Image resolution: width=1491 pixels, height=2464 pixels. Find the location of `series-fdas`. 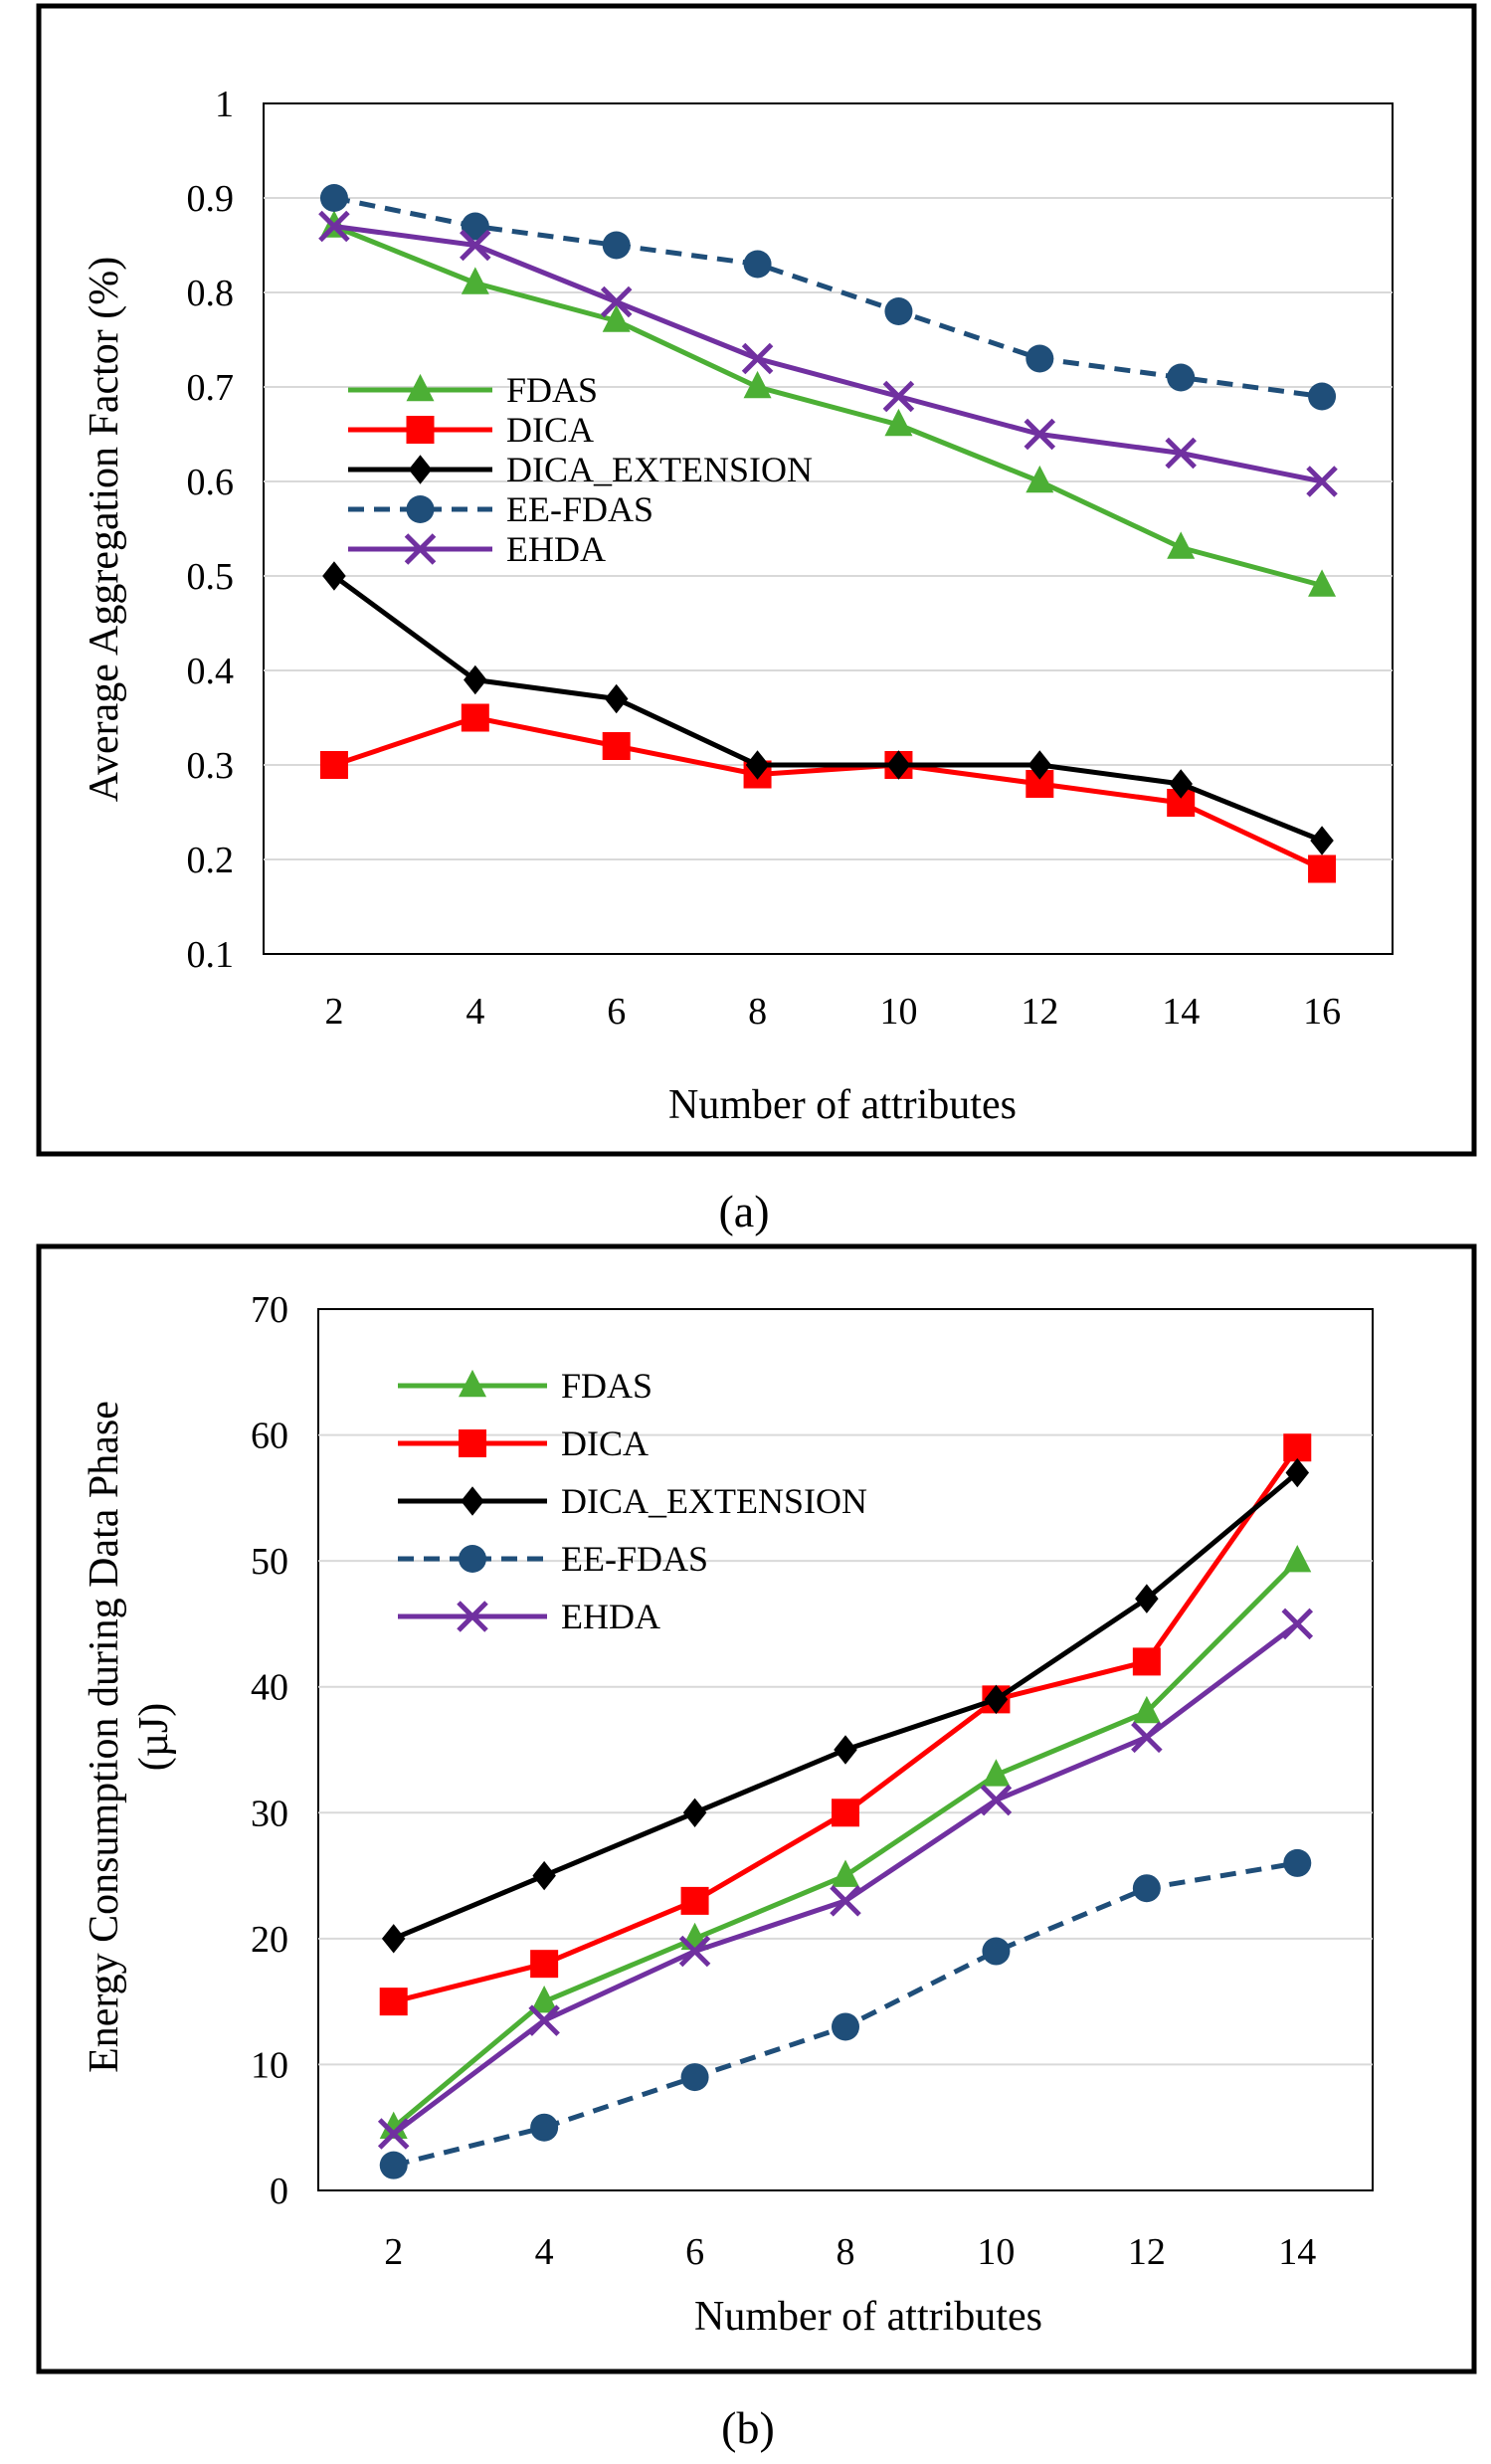

series-fdas is located at coordinates (828, 403).